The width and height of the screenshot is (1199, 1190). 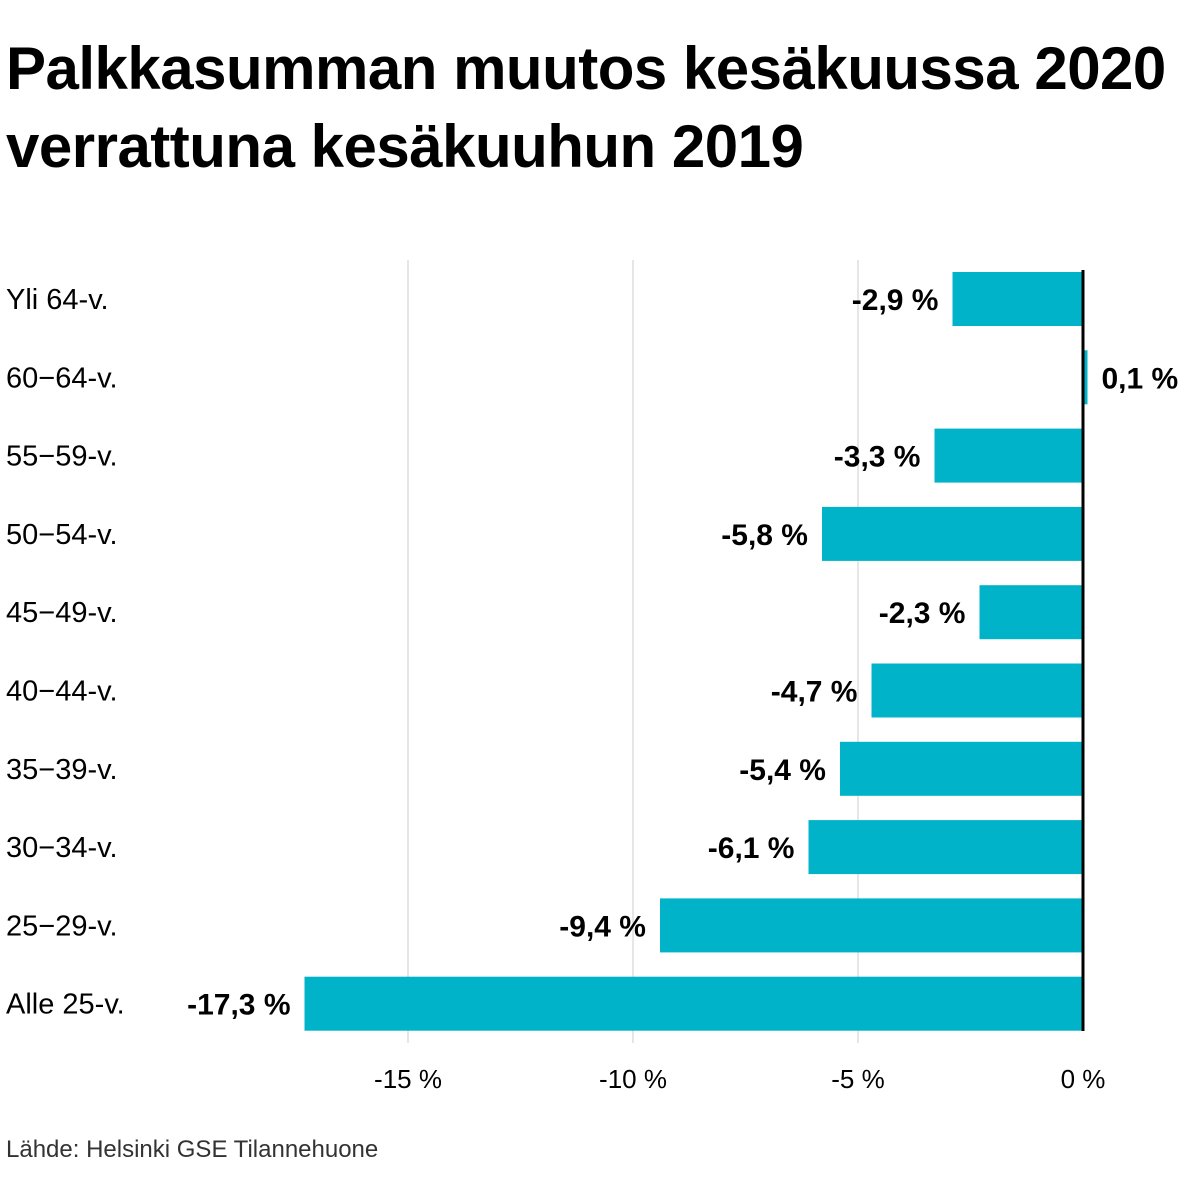 I want to click on x-tick-labels: -15 % -10 % -5 % 0 %, so click(x=739, y=1079).